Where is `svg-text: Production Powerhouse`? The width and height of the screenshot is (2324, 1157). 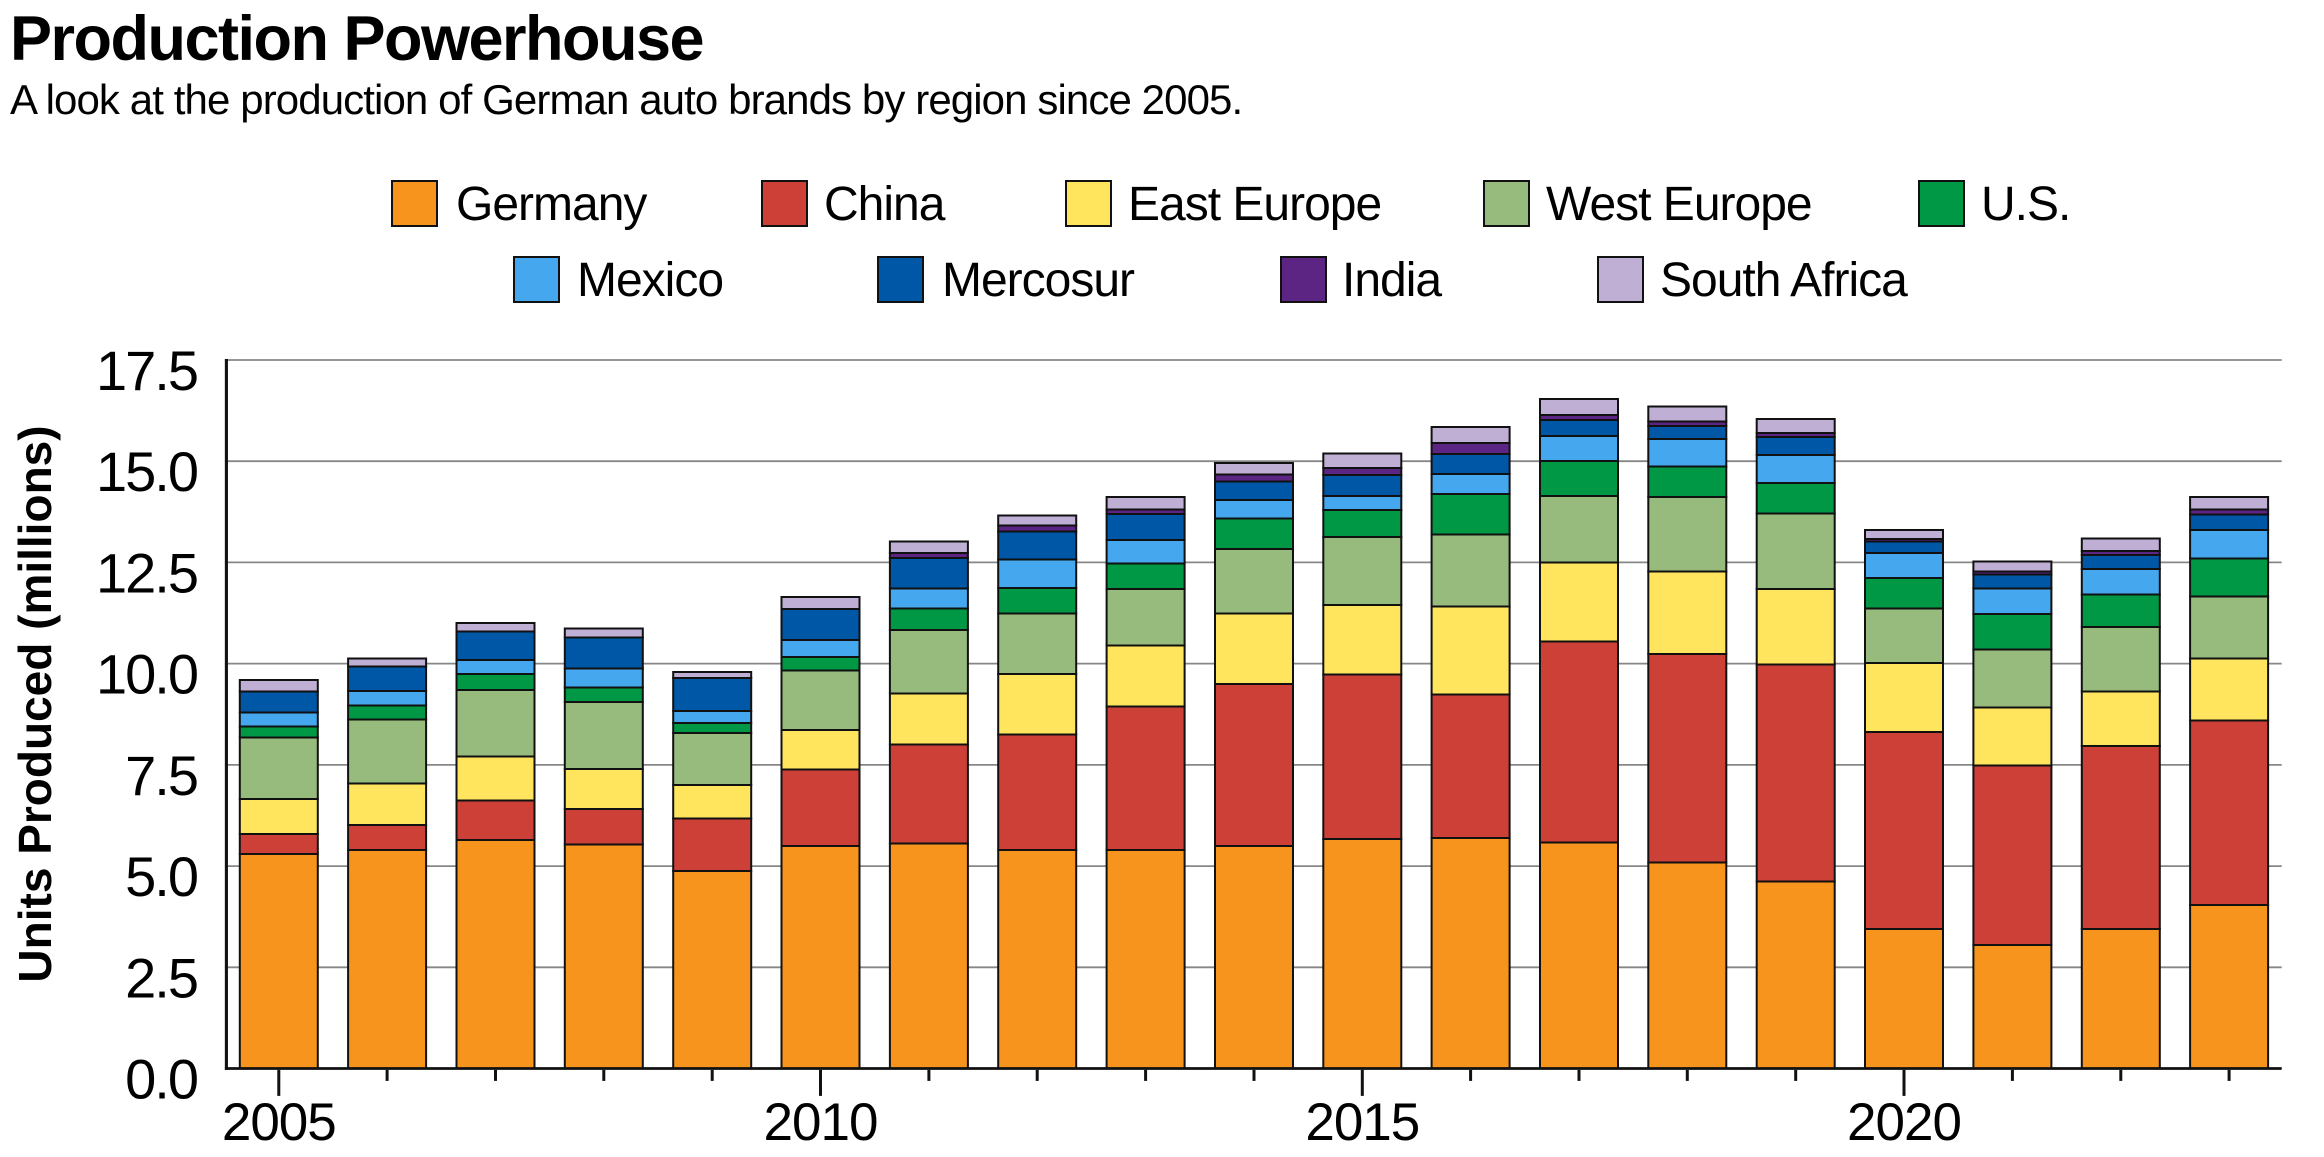
svg-text: Production Powerhouse is located at coordinates (356, 39).